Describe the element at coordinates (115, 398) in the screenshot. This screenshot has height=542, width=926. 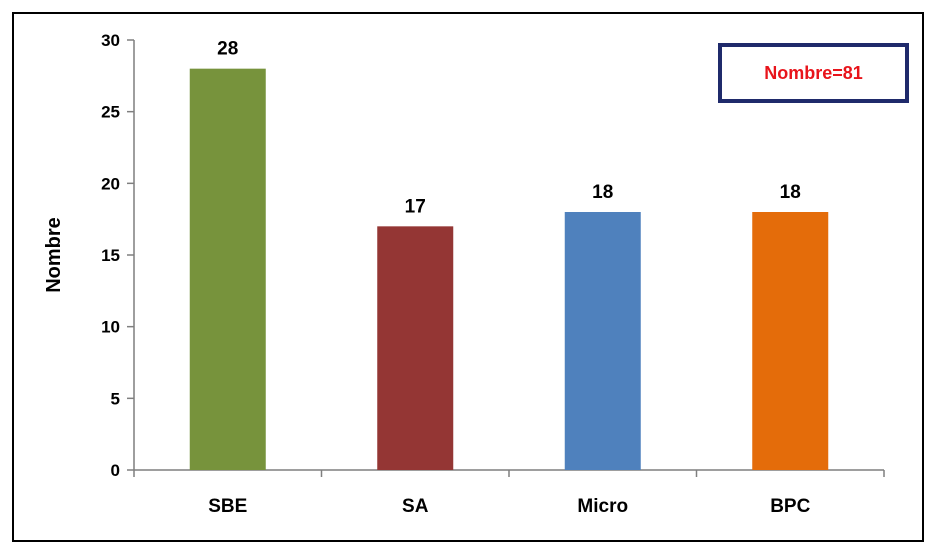
I see `y-tick-label: 5` at that location.